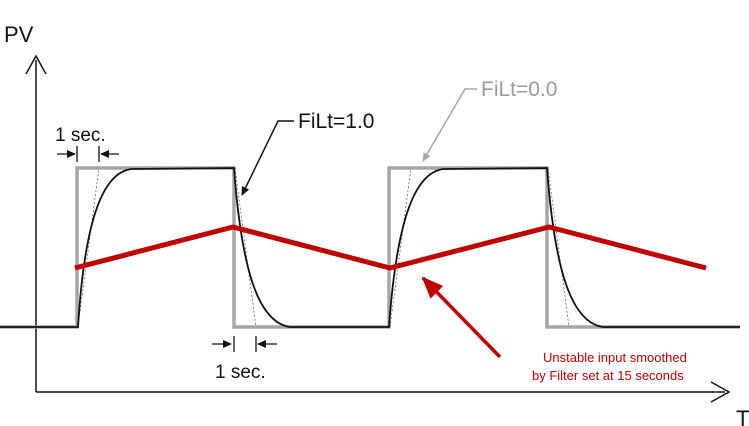 Image resolution: width=749 pixels, height=426 pixels. What do you see at coordinates (461, 317) in the screenshot?
I see `annotation-arrow` at bounding box center [461, 317].